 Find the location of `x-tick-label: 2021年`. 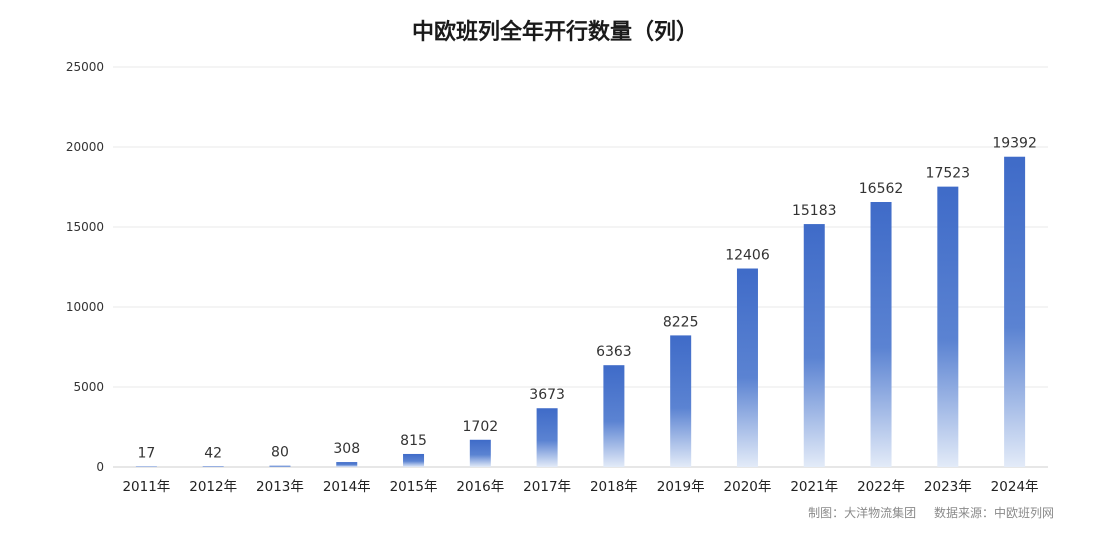

x-tick-label: 2021年 is located at coordinates (814, 487).